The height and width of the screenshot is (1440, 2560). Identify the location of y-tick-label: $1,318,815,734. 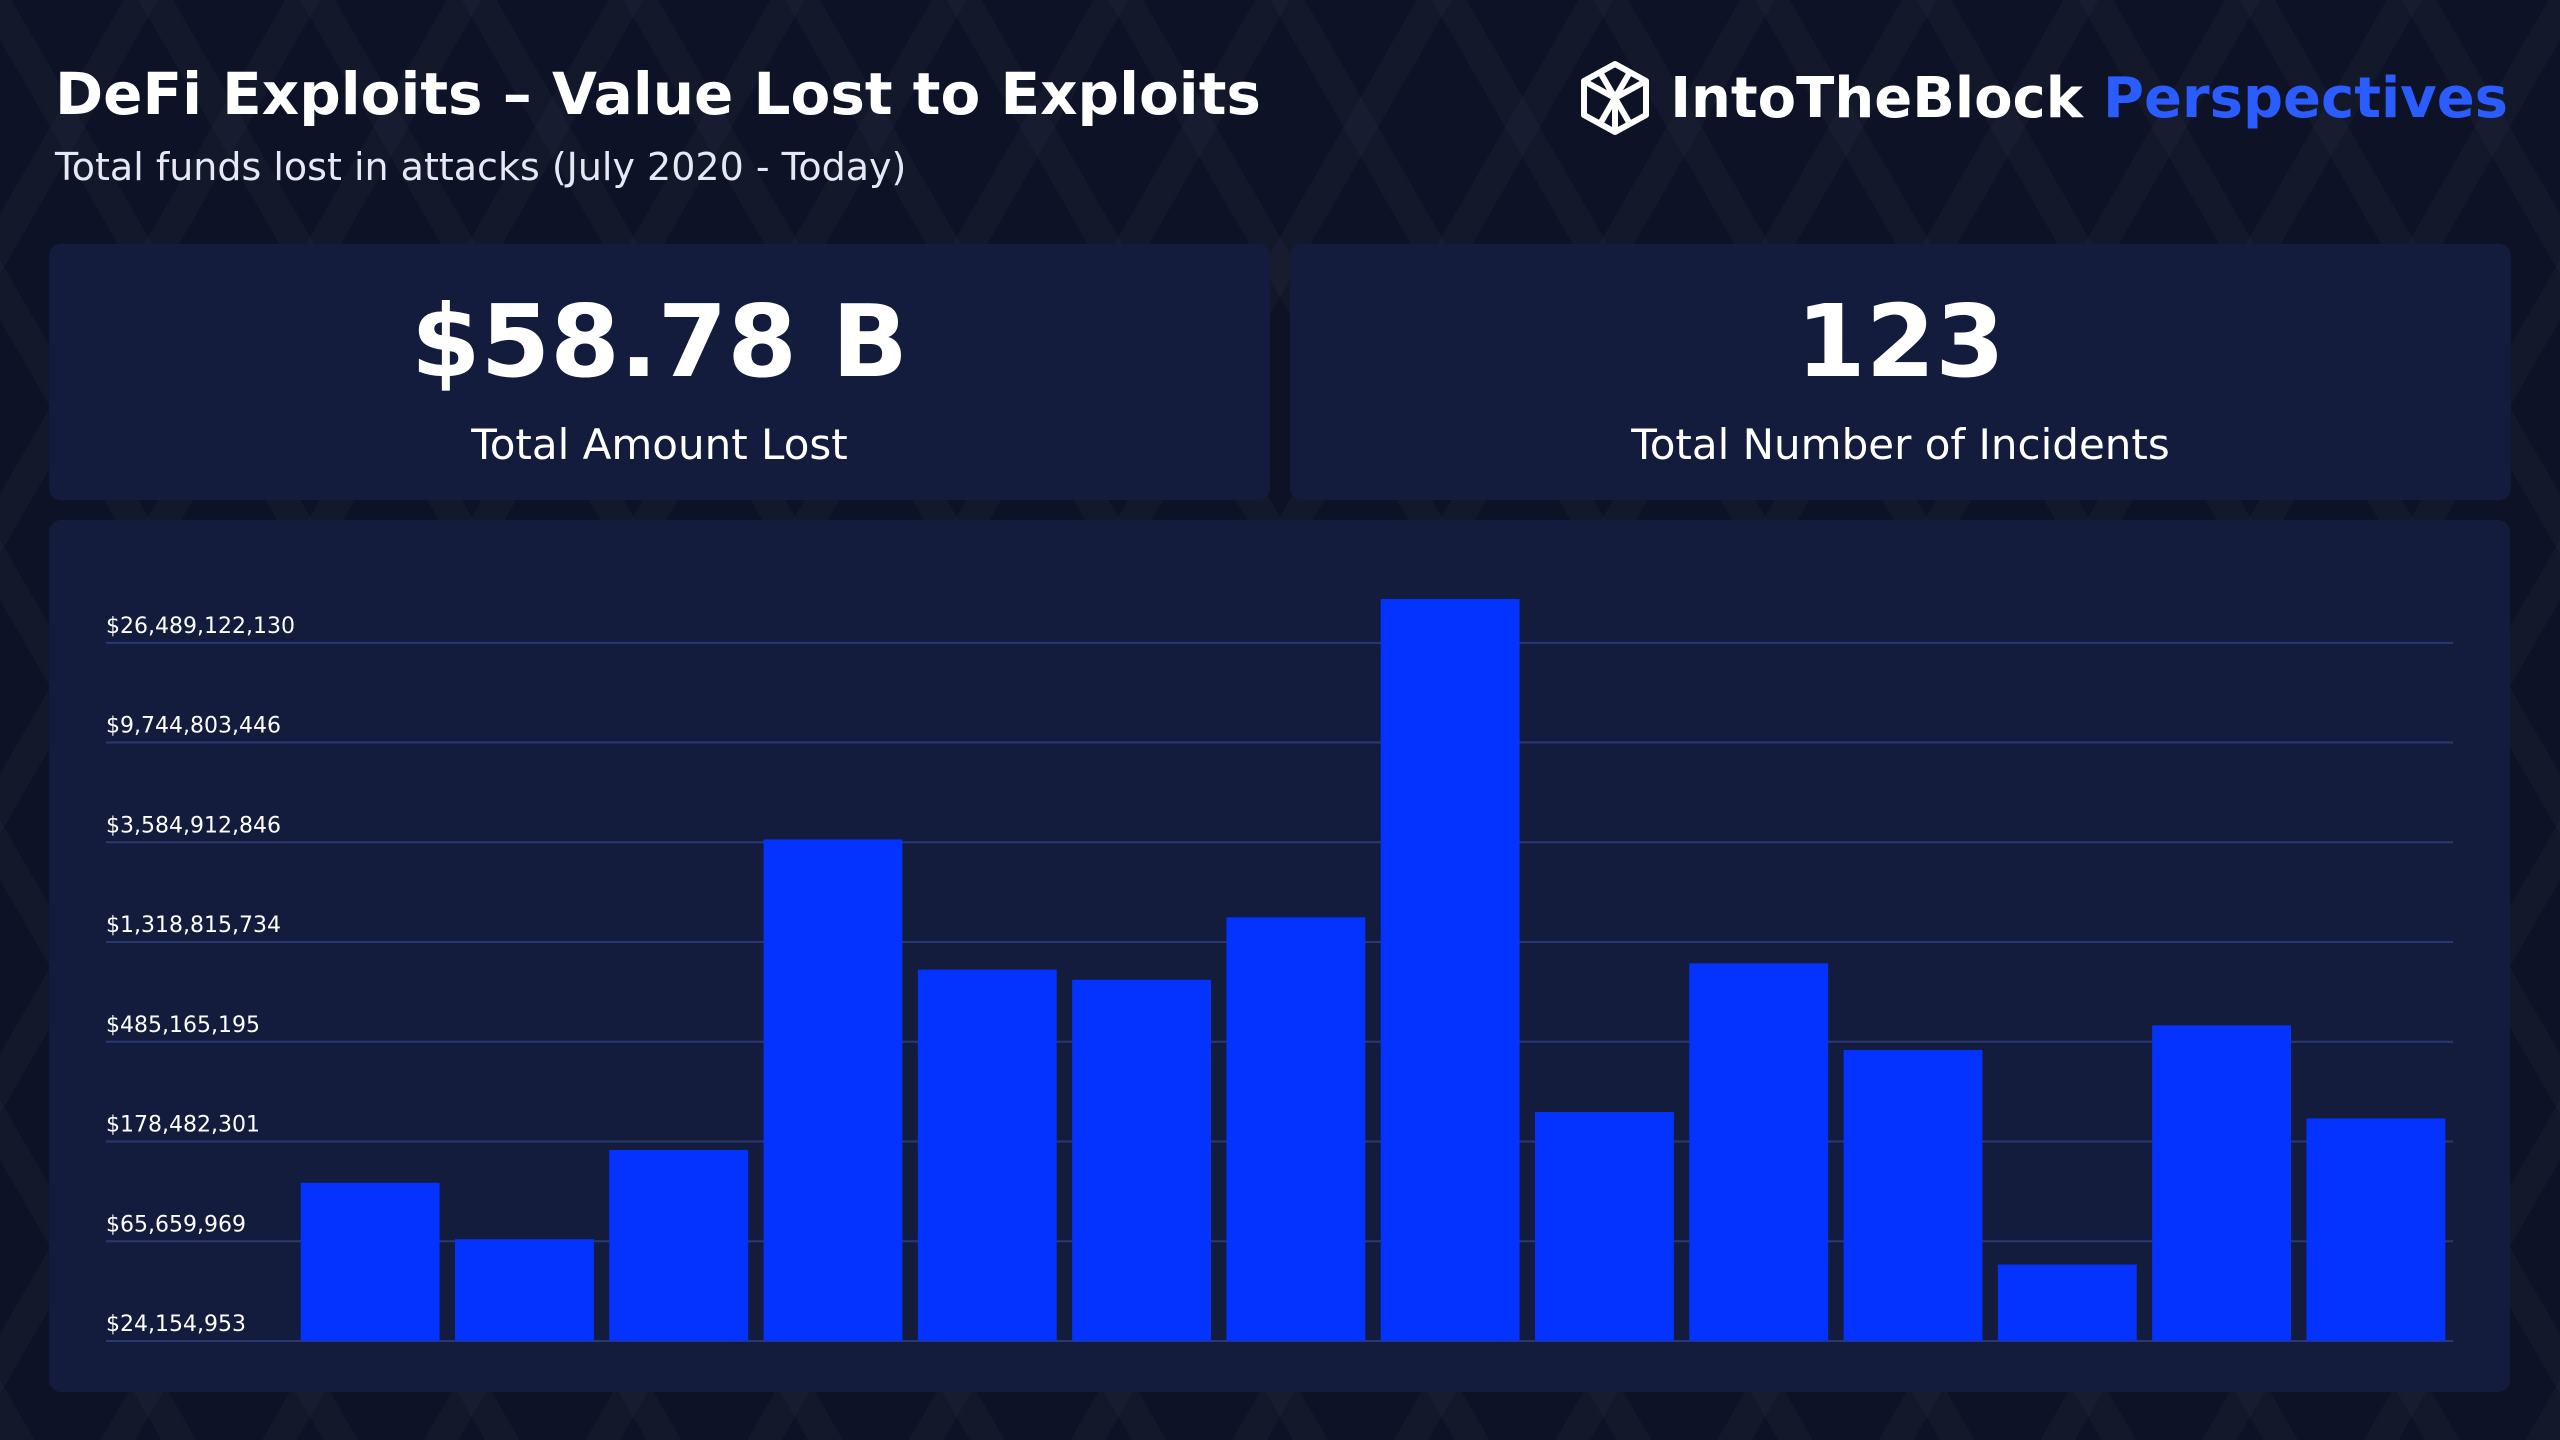
(193, 925).